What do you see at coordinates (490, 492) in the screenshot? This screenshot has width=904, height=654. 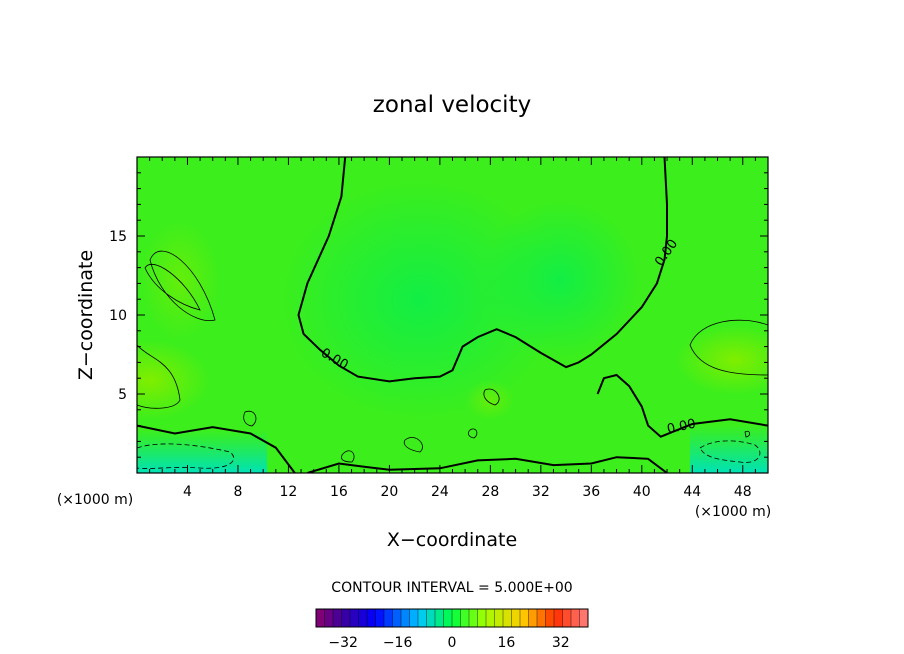 I see `x-tick-label: 28` at bounding box center [490, 492].